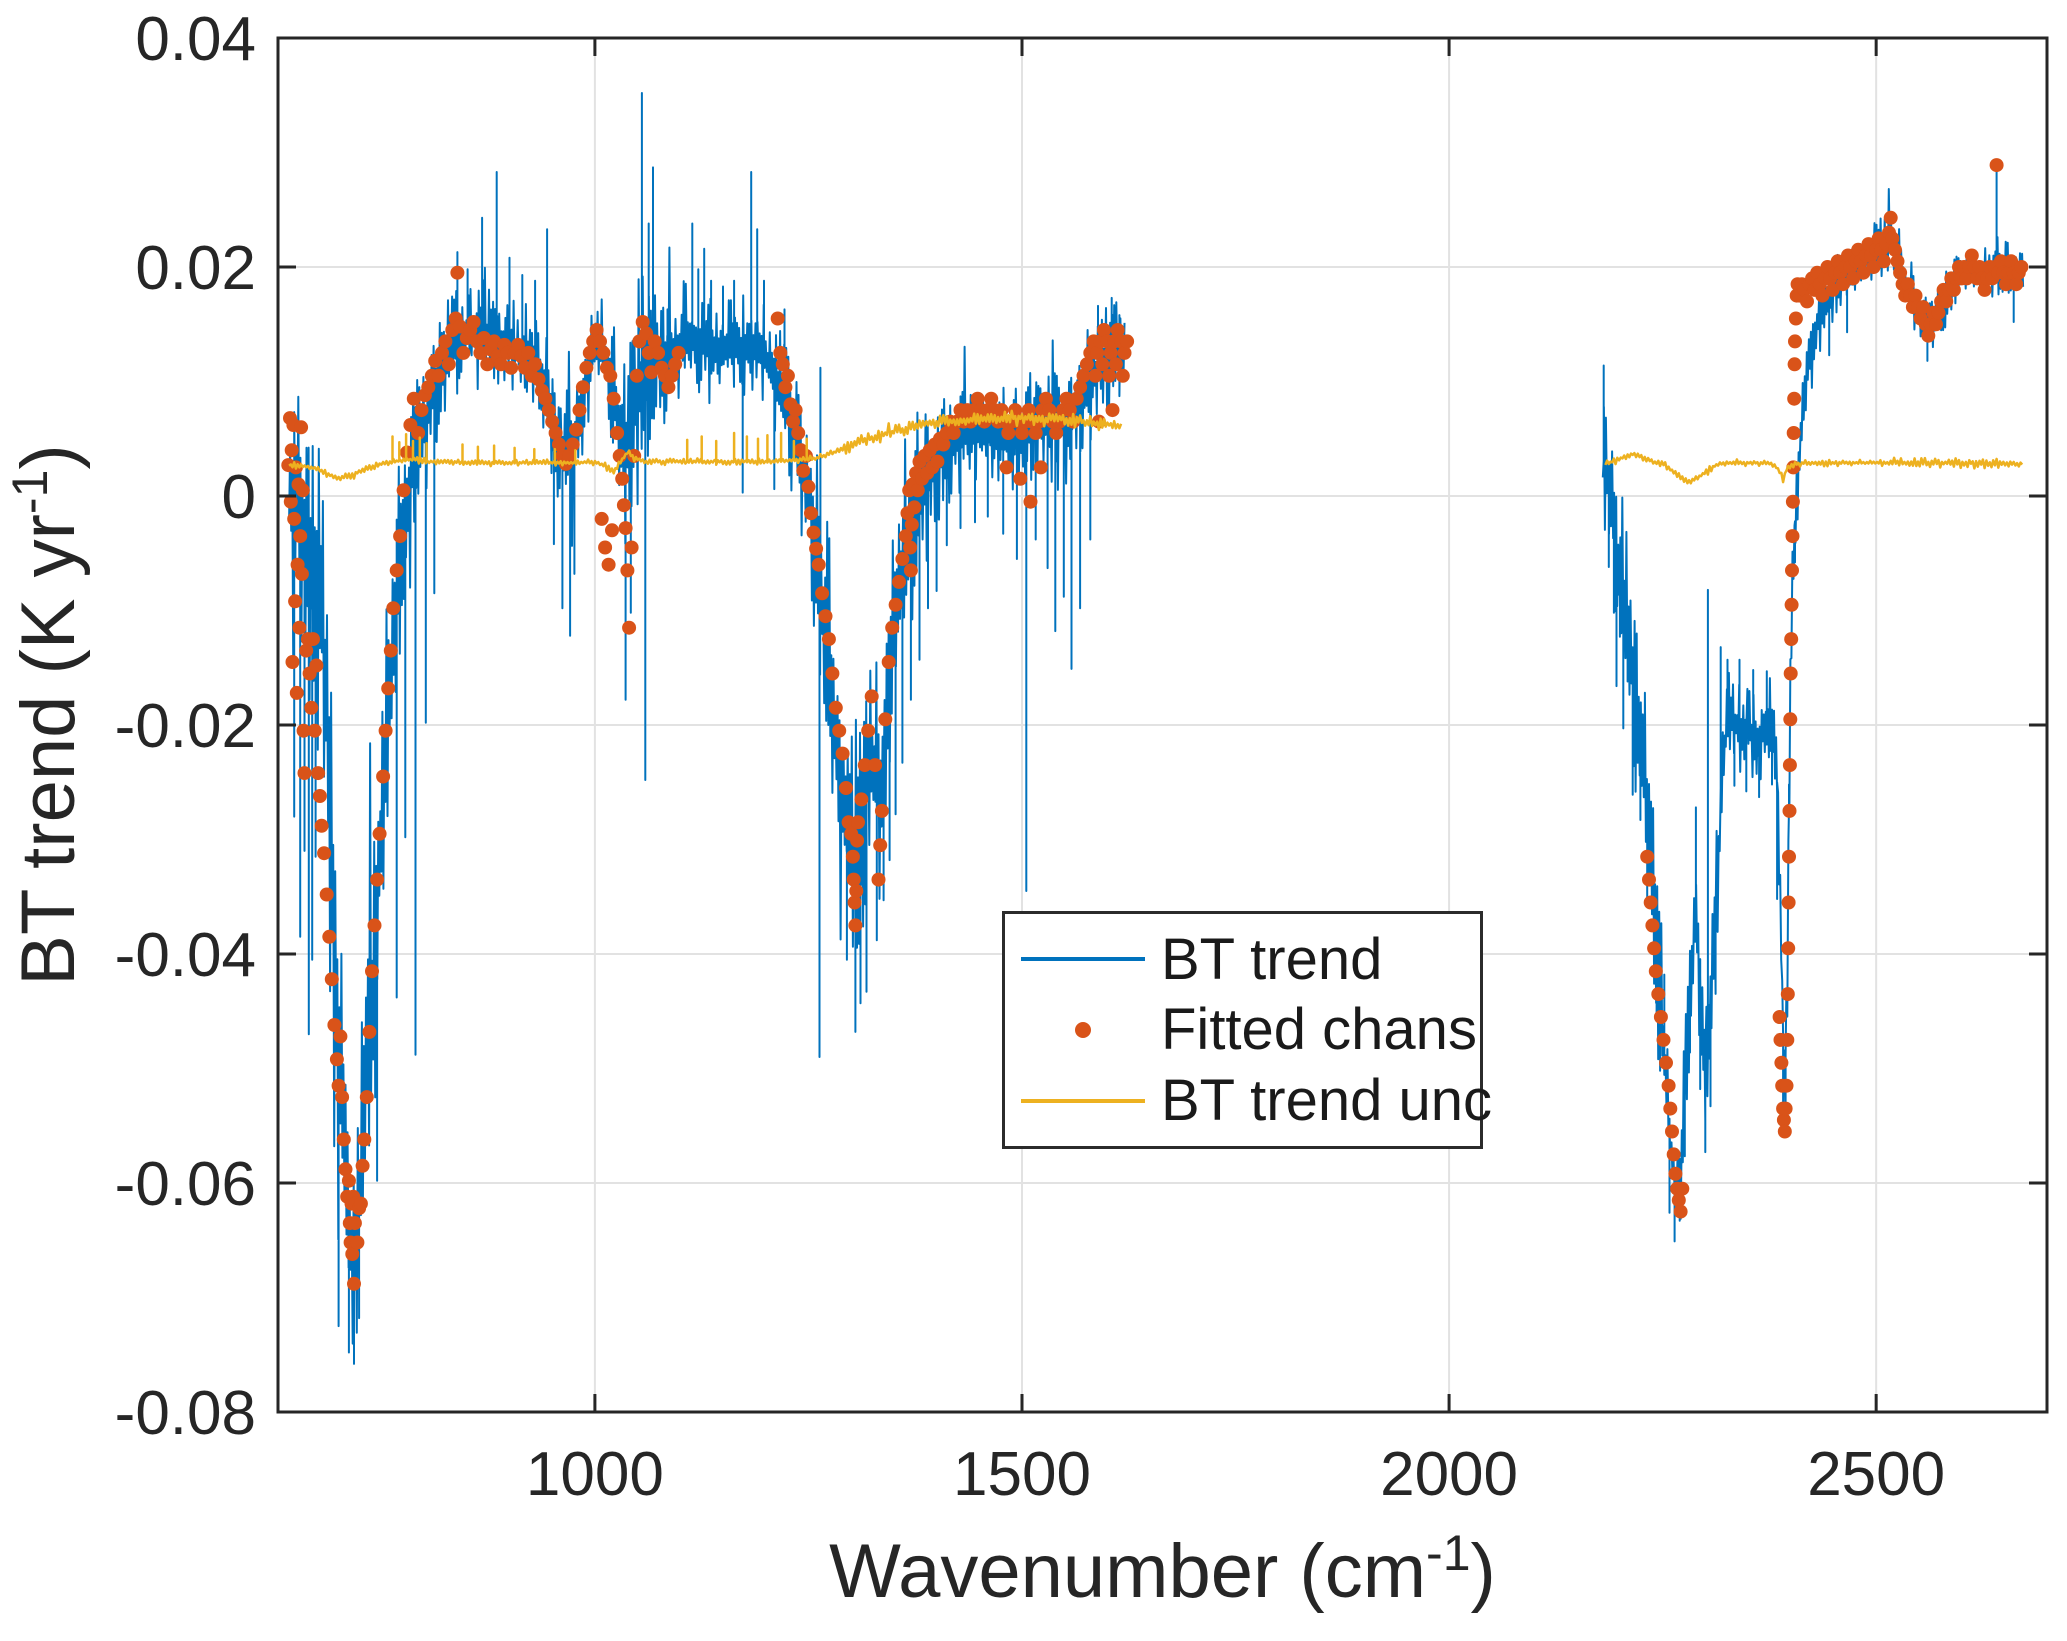  What do you see at coordinates (1162, 1570) in the screenshot?
I see `x-axis-label: Wavenumber (cm-1)` at bounding box center [1162, 1570].